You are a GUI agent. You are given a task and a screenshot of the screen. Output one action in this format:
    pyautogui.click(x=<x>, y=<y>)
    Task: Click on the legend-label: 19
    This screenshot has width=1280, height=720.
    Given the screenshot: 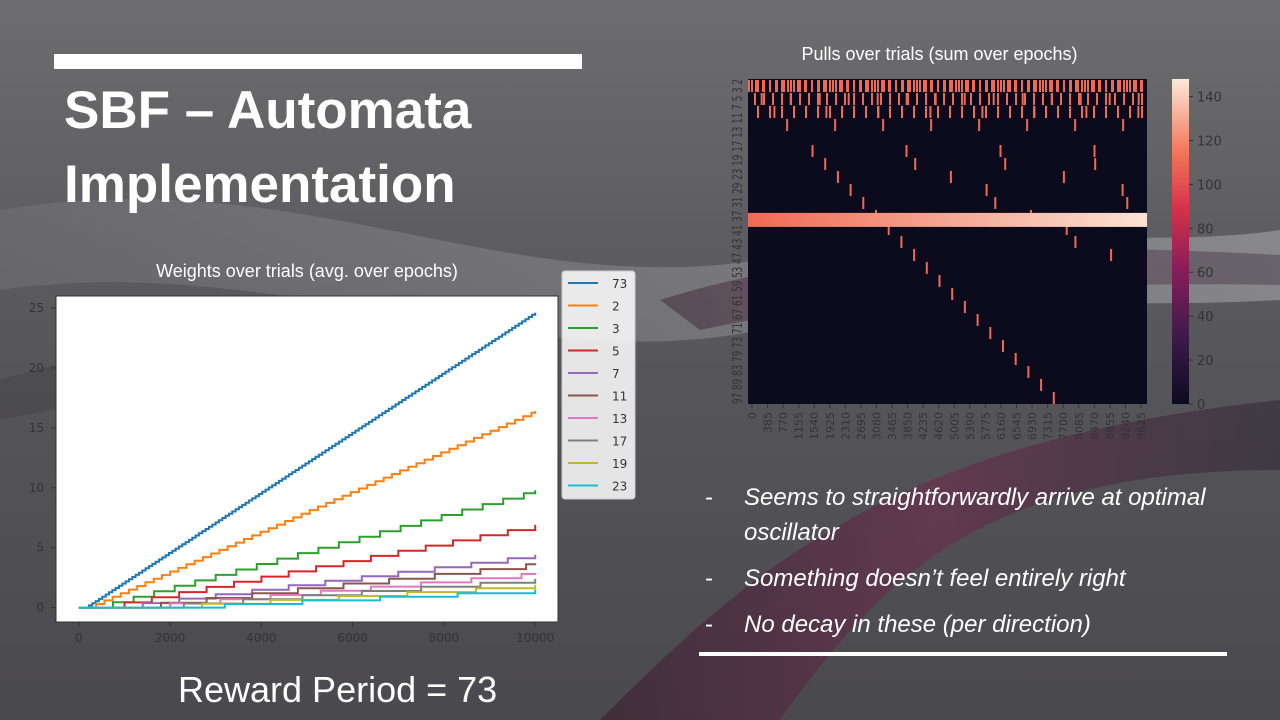 What is the action you would take?
    pyautogui.click(x=619, y=464)
    